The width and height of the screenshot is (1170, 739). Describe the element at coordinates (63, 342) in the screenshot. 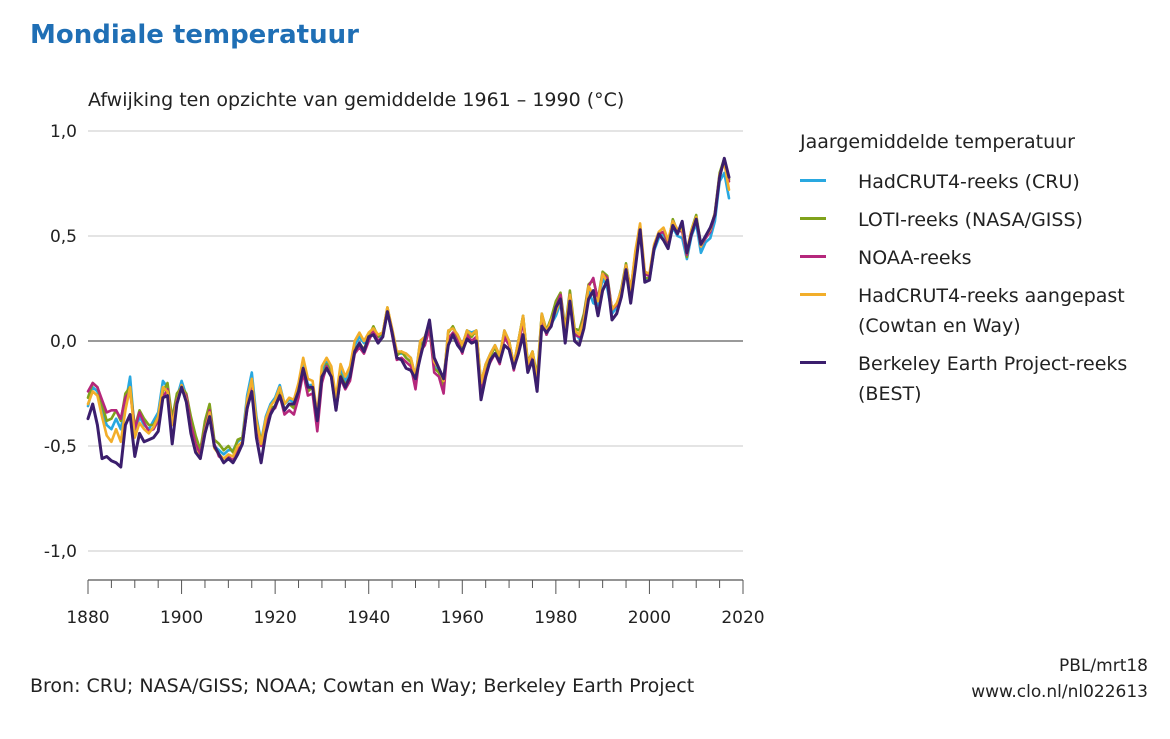

I see `y-tick-label: 0,0` at that location.